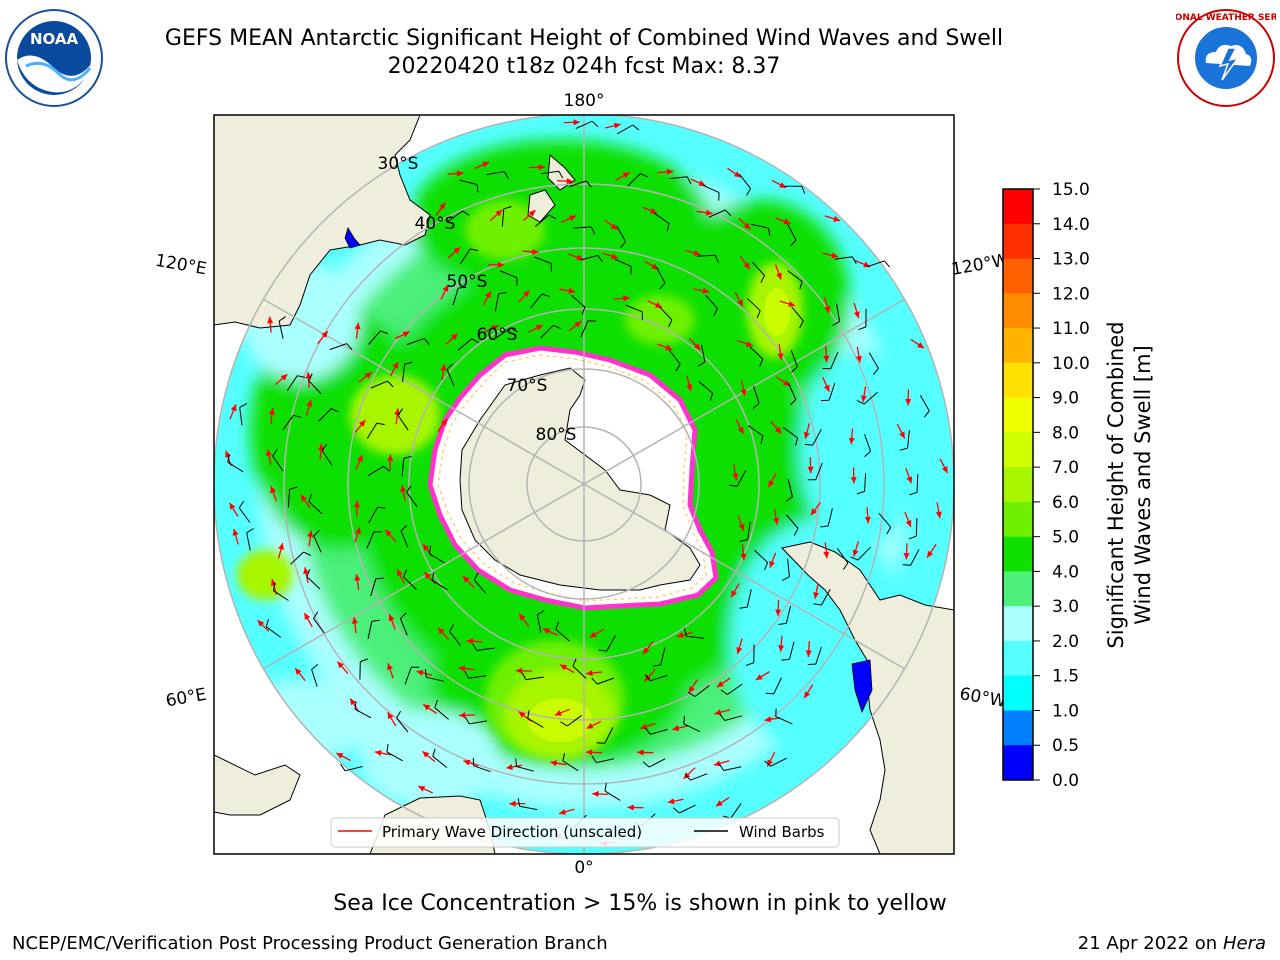 This screenshot has height=960, width=1280. I want to click on colorbar-tick-label: 0.5, so click(1065, 746).